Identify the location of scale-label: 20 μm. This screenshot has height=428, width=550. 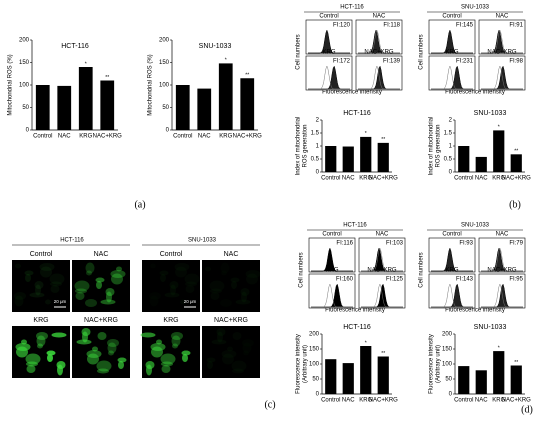
(190, 301).